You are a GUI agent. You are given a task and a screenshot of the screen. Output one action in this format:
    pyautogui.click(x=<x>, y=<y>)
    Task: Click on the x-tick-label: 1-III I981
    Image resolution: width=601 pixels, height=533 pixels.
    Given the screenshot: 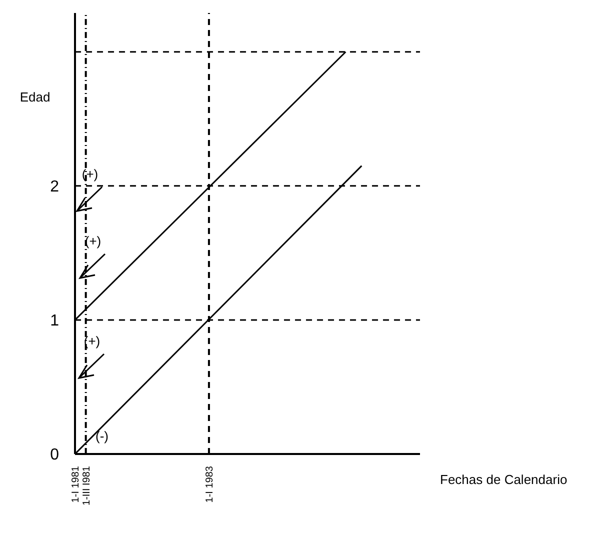 What is the action you would take?
    pyautogui.click(x=86, y=486)
    